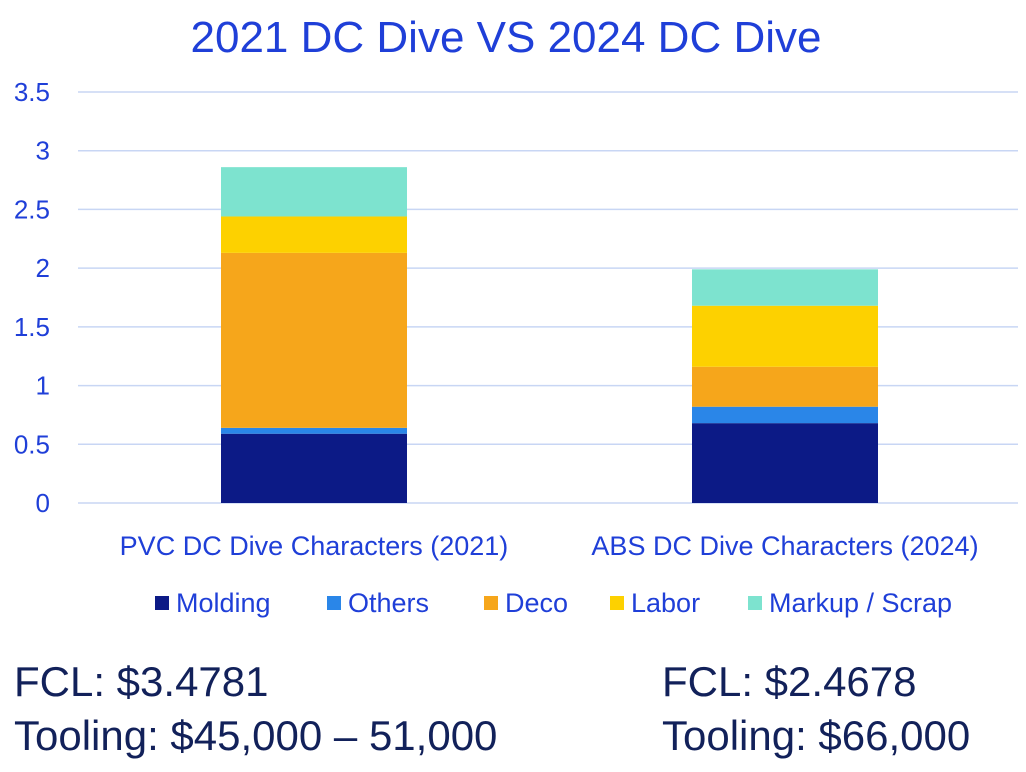 Image resolution: width=1026 pixels, height=772 pixels. What do you see at coordinates (43, 386) in the screenshot?
I see `y-tick-label: 1` at bounding box center [43, 386].